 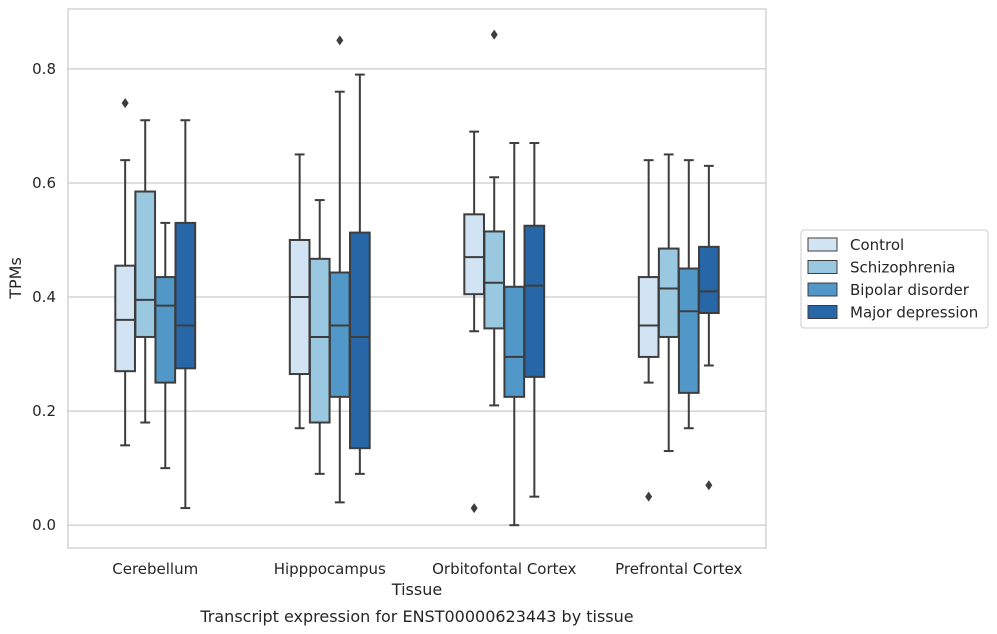 What do you see at coordinates (504, 569) in the screenshot?
I see `x-tick-label: Orbitofontal Cortex` at bounding box center [504, 569].